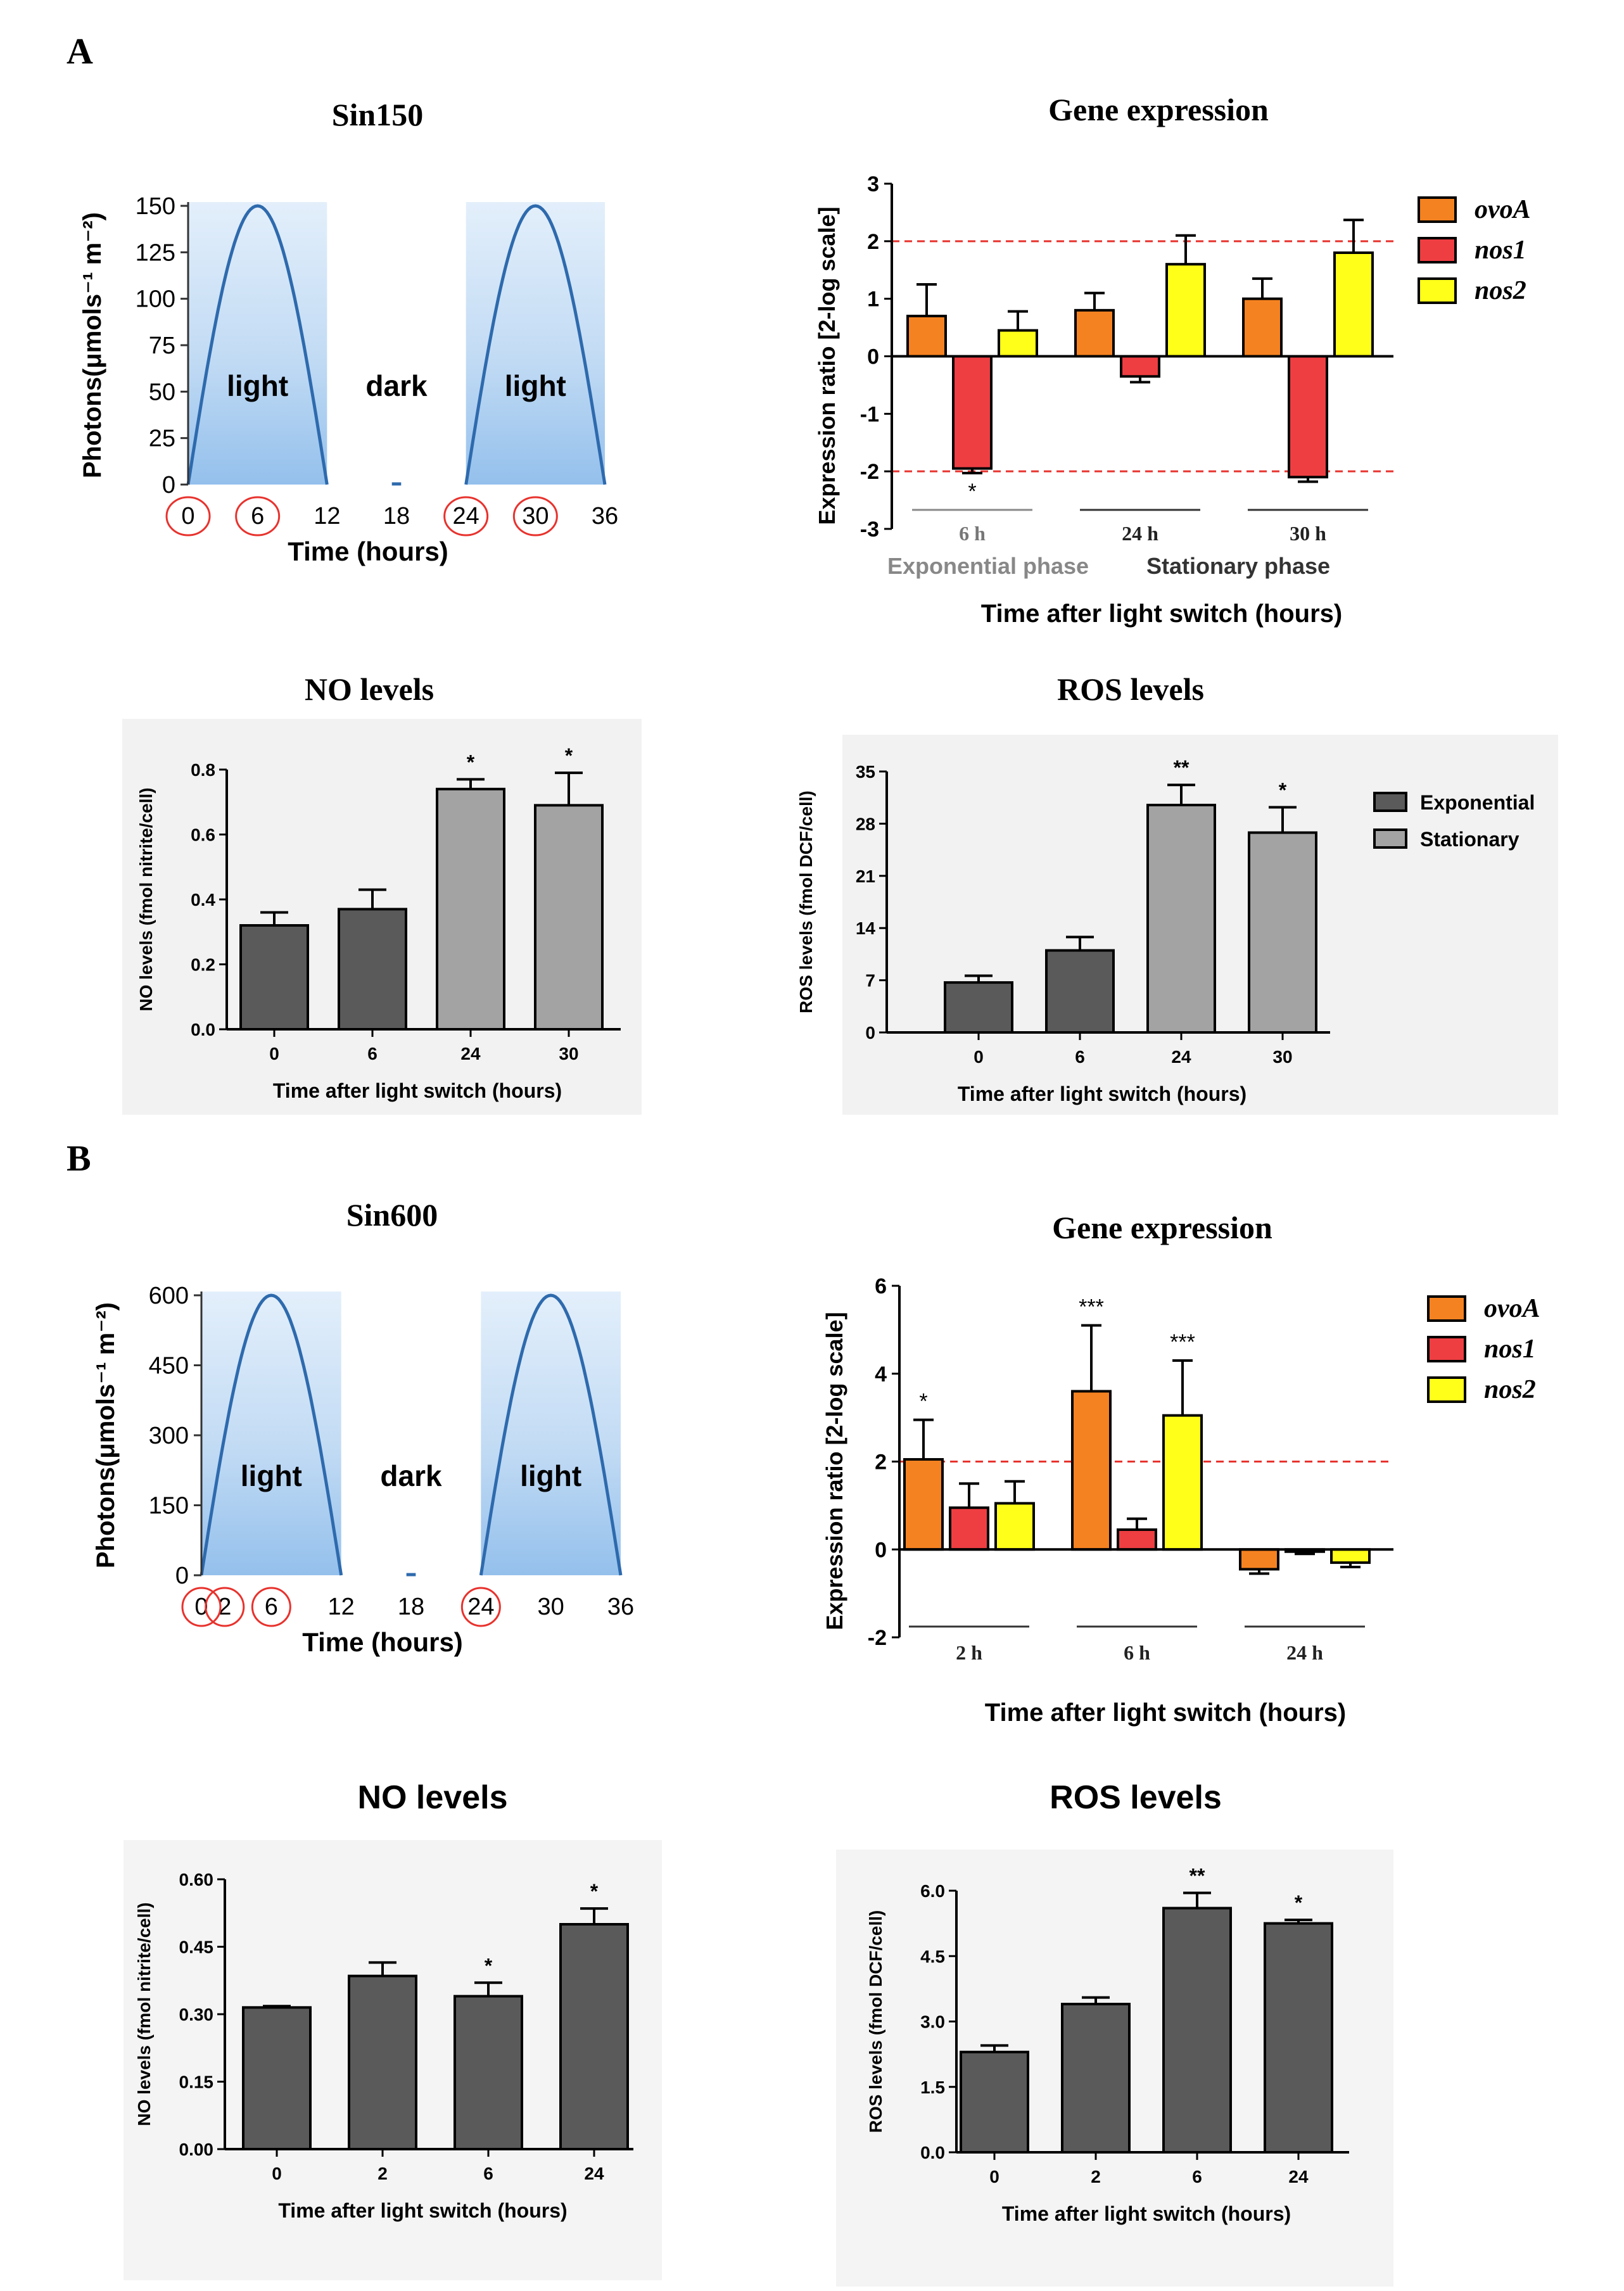  I want to click on y-tick-label: -3, so click(869, 529).